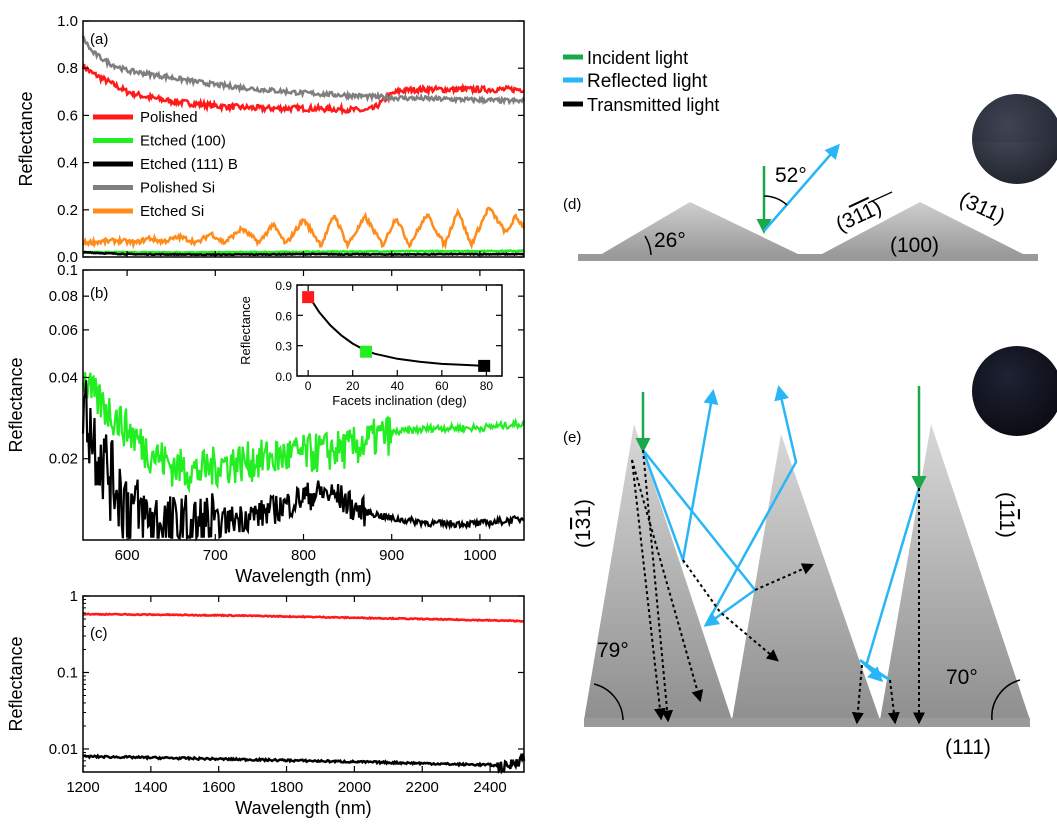  I want to click on plane-label-d: (100), so click(914, 245).